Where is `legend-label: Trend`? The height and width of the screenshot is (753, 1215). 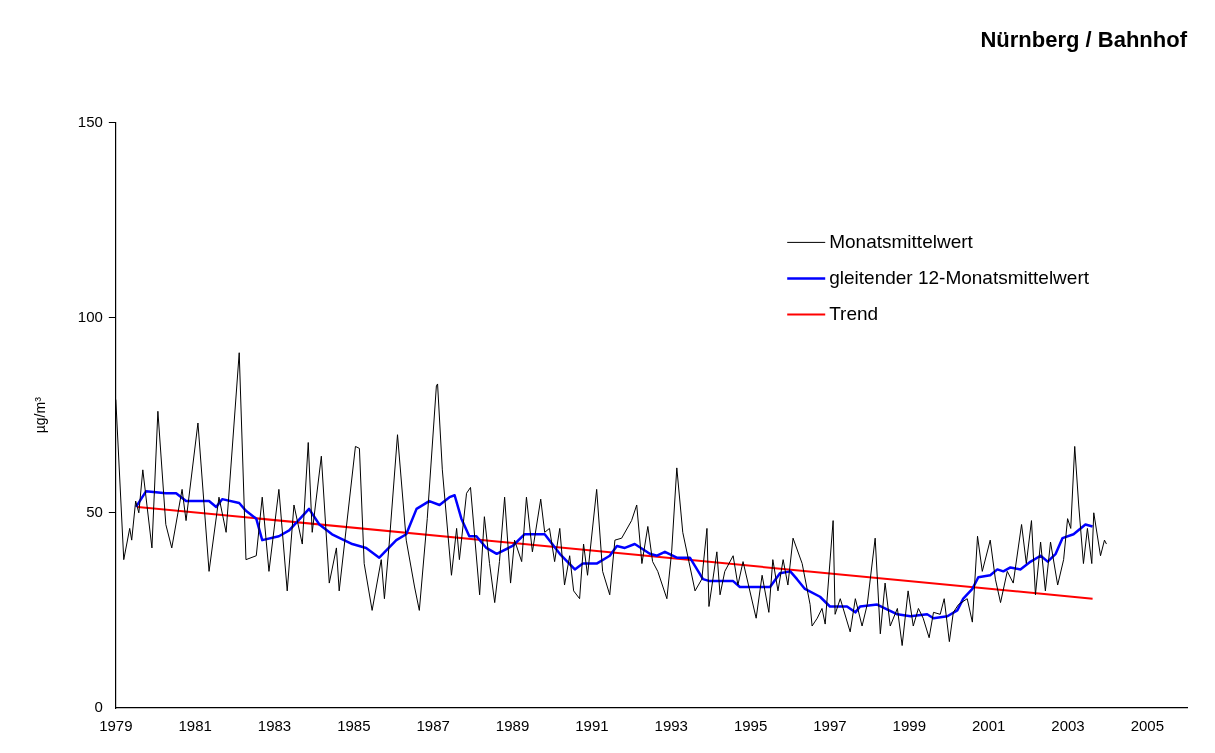 legend-label: Trend is located at coordinates (854, 313).